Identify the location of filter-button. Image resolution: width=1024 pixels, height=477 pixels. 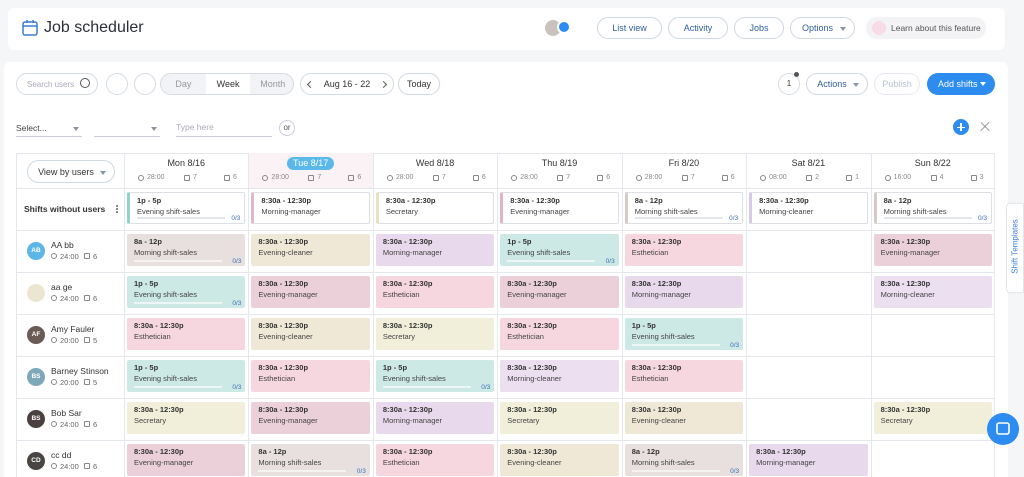
(117, 84).